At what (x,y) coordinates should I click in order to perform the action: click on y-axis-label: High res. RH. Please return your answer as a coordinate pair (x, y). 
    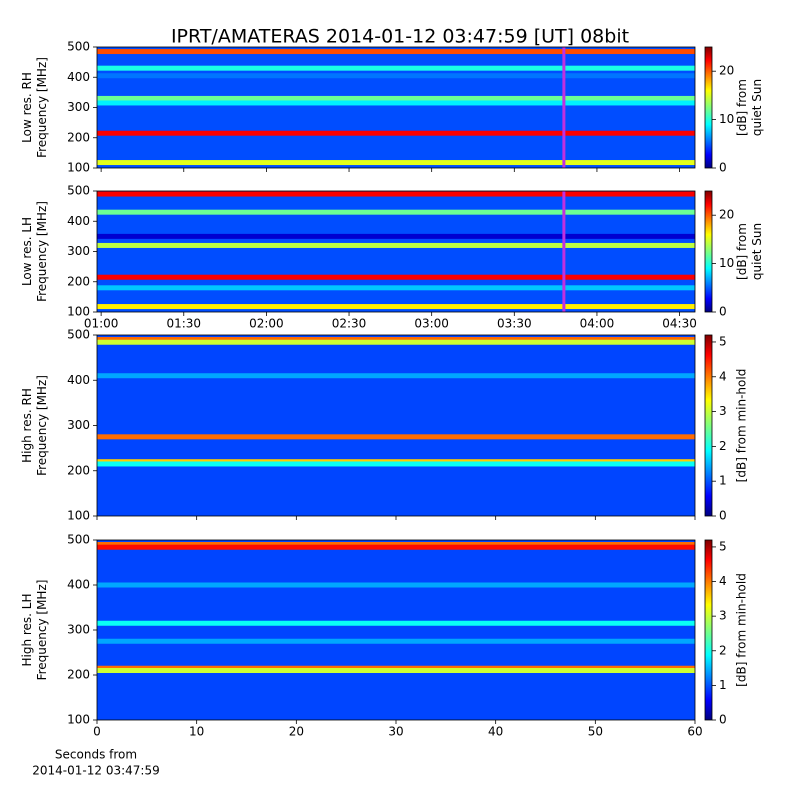
    Looking at the image, I should click on (27, 425).